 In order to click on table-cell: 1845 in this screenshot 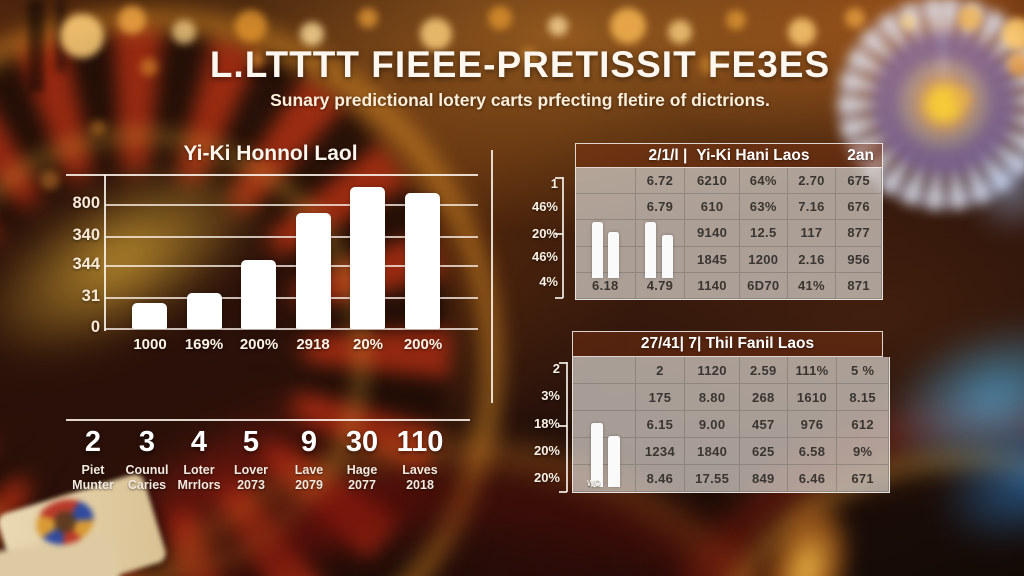, I will do `click(712, 259)`.